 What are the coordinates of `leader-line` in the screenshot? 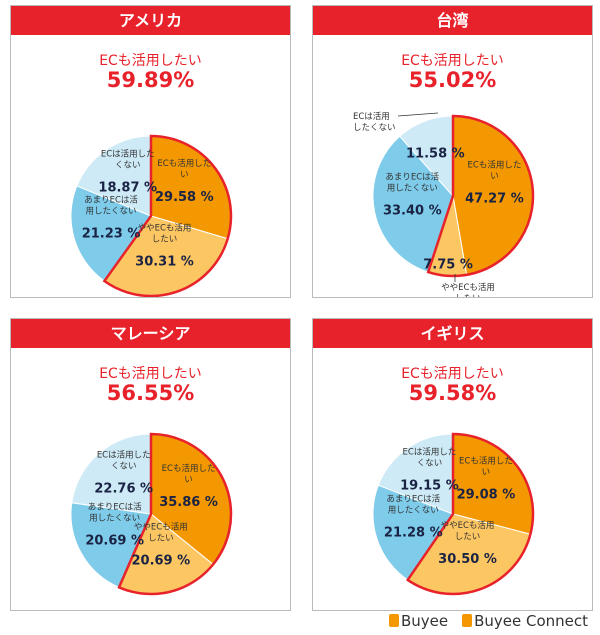 It's located at (418, 114).